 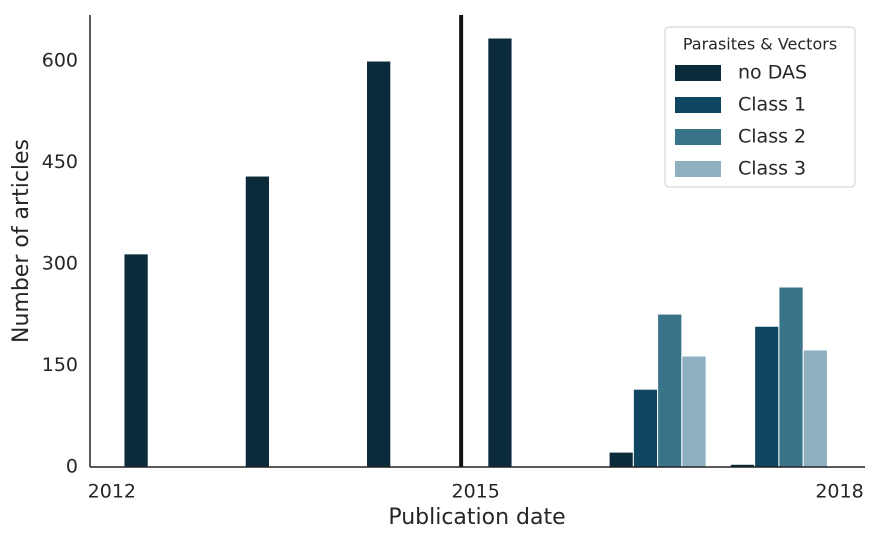 What do you see at coordinates (772, 137) in the screenshot?
I see `legend-label: Class 2` at bounding box center [772, 137].